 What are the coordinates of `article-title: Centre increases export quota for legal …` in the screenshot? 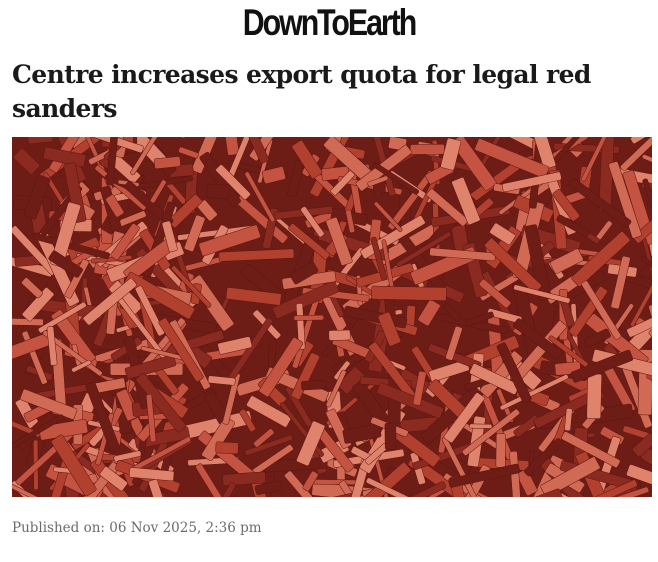 It's located at (301, 91).